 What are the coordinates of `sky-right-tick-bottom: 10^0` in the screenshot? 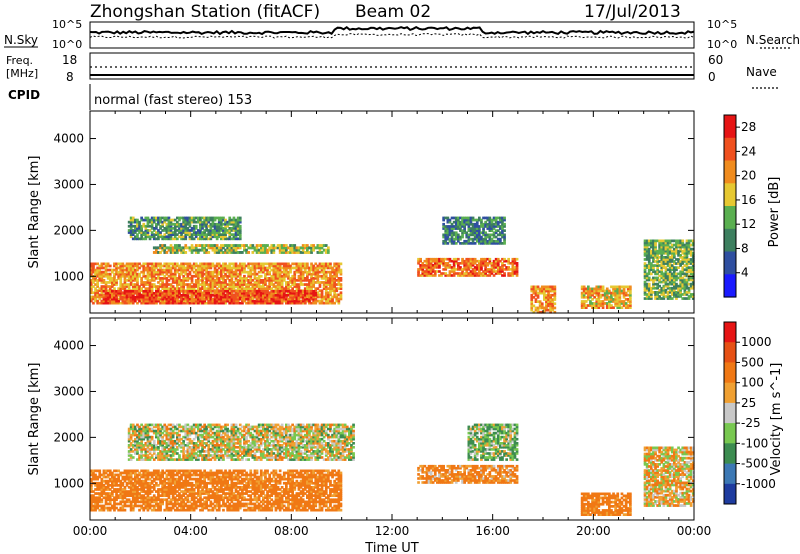 It's located at (722, 44).